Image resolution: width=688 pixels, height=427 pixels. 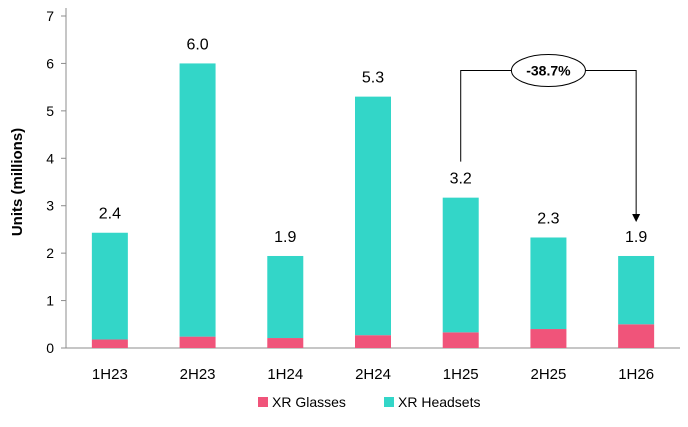 I want to click on bar-xr-headsets-2h24, so click(x=373, y=216).